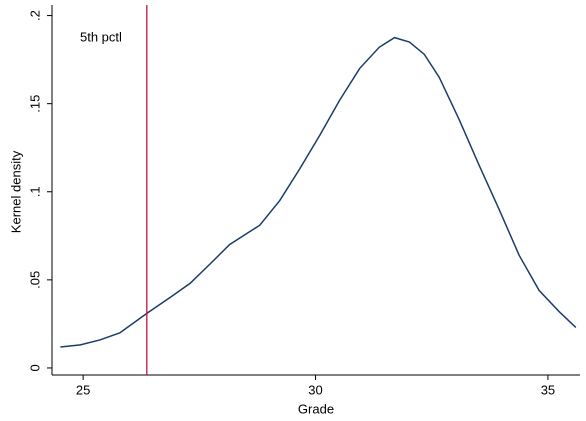  What do you see at coordinates (101, 36) in the screenshot?
I see `percentile-label: 5th pctl` at bounding box center [101, 36].